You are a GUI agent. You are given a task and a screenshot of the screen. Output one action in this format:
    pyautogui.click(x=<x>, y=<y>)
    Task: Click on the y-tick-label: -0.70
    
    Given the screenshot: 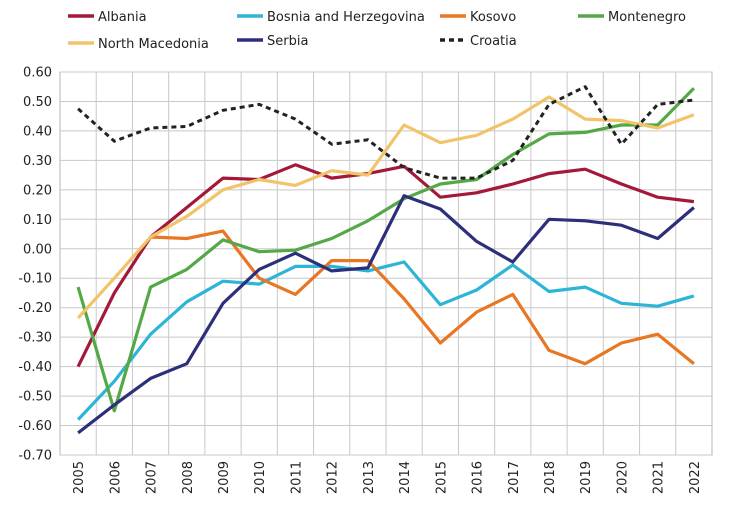 What is the action you would take?
    pyautogui.click(x=35, y=456)
    